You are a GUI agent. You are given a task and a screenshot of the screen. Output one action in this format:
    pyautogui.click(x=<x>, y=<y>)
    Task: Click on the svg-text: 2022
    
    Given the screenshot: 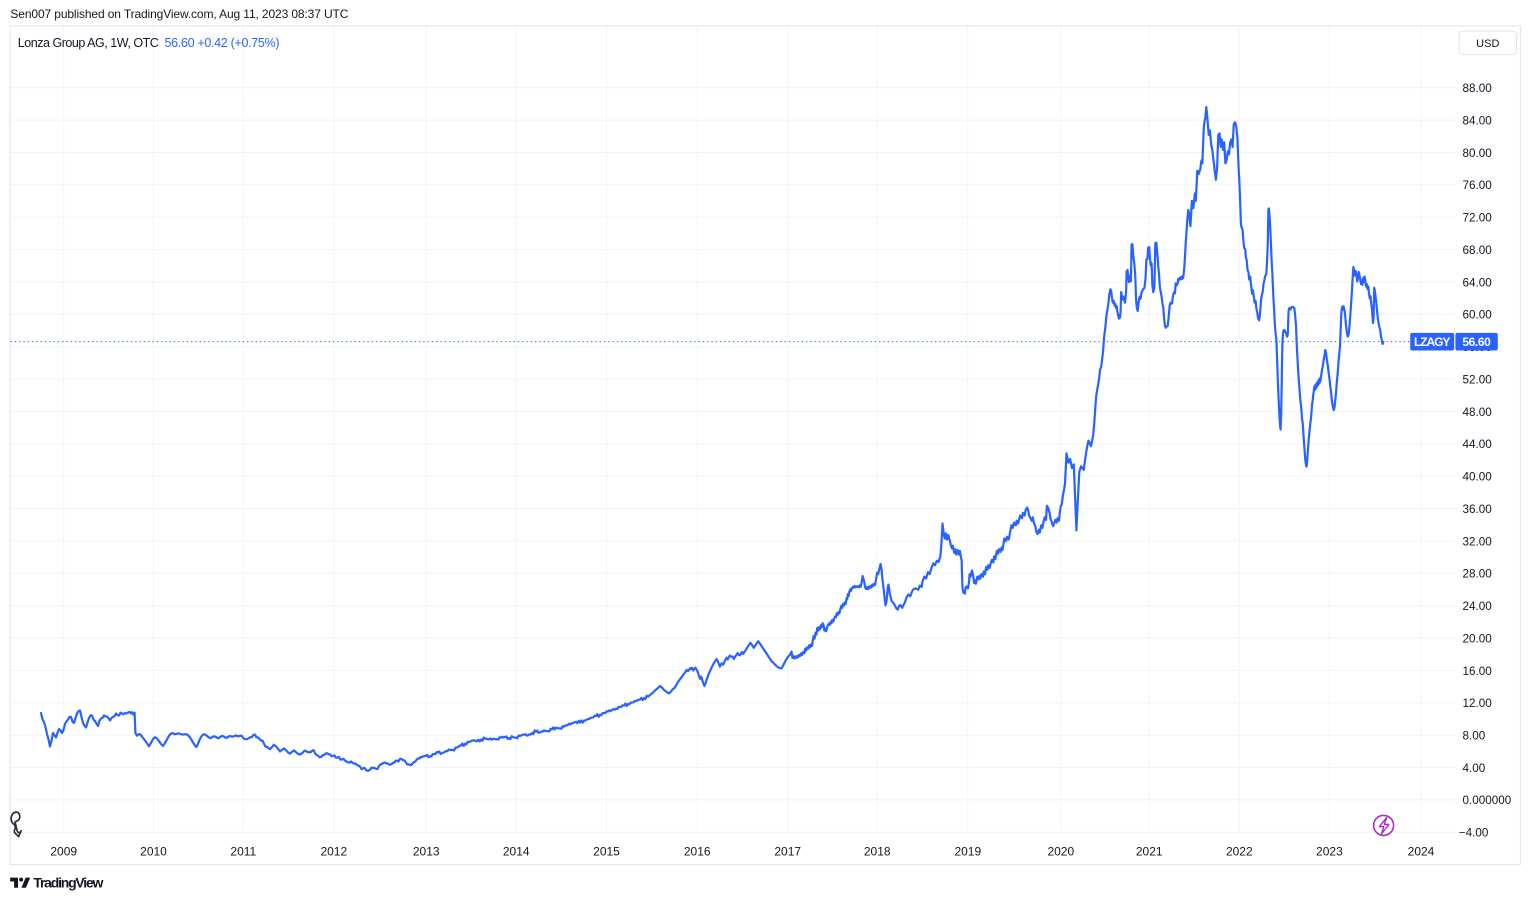 What is the action you would take?
    pyautogui.click(x=1239, y=851)
    